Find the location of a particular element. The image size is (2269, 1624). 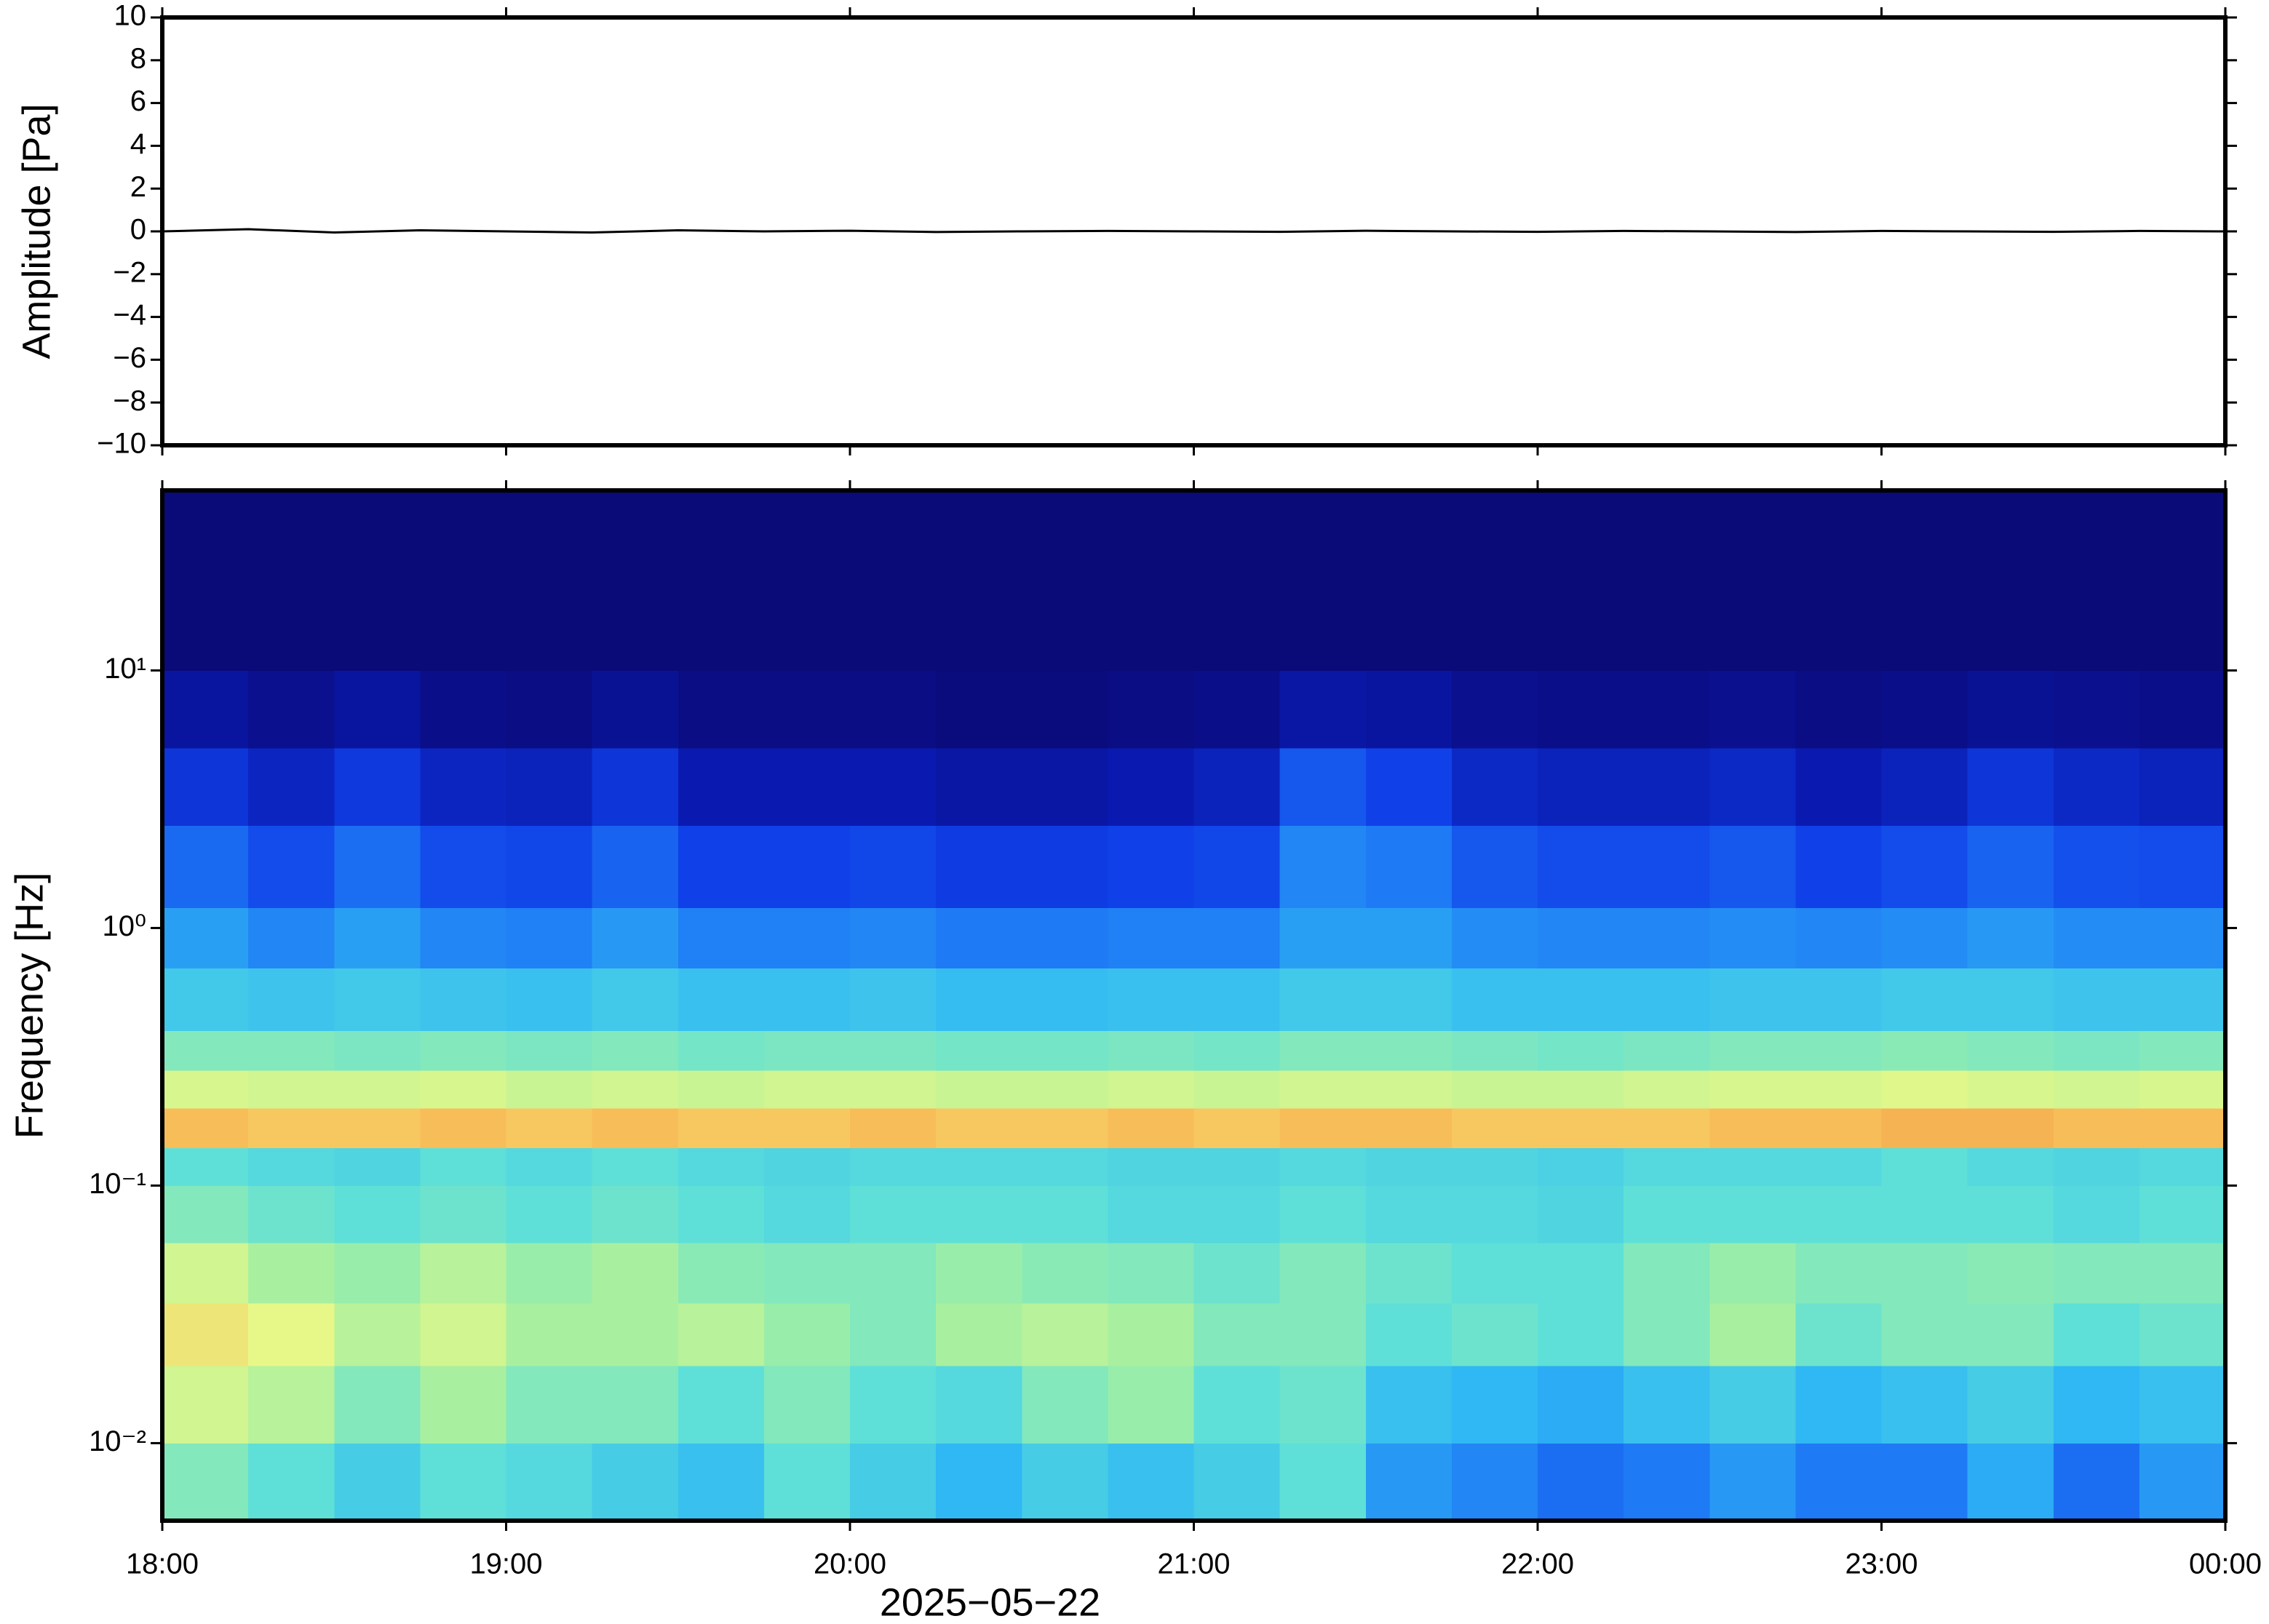

x-tick-label: 22:00 is located at coordinates (1537, 1564).